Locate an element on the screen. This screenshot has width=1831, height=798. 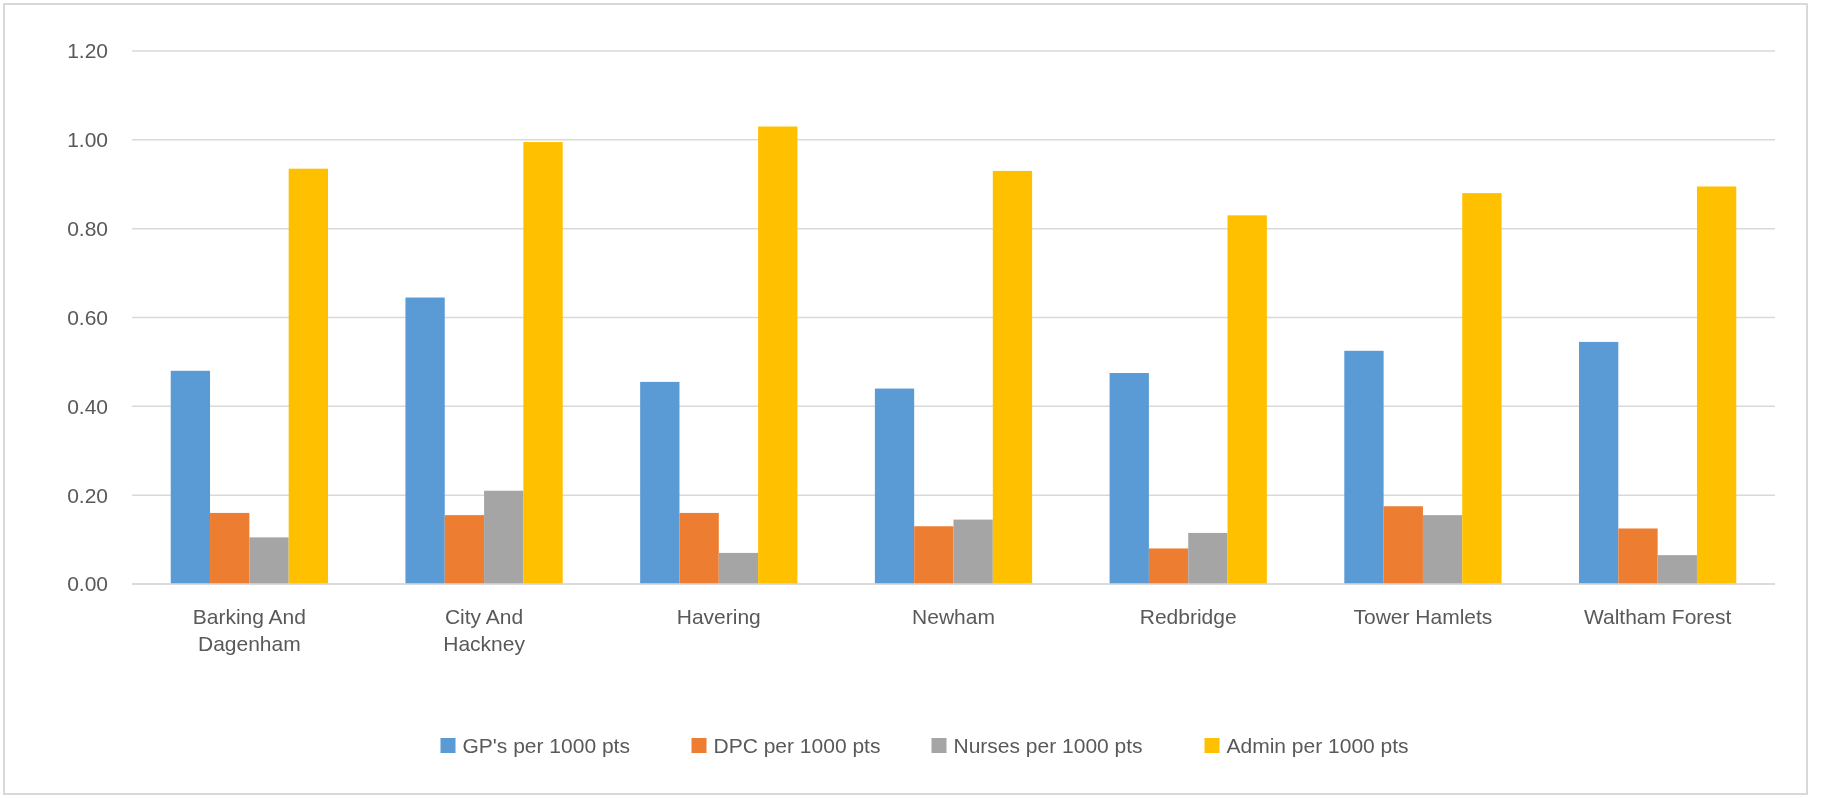
y-tick-label: 0.80 is located at coordinates (87, 229).